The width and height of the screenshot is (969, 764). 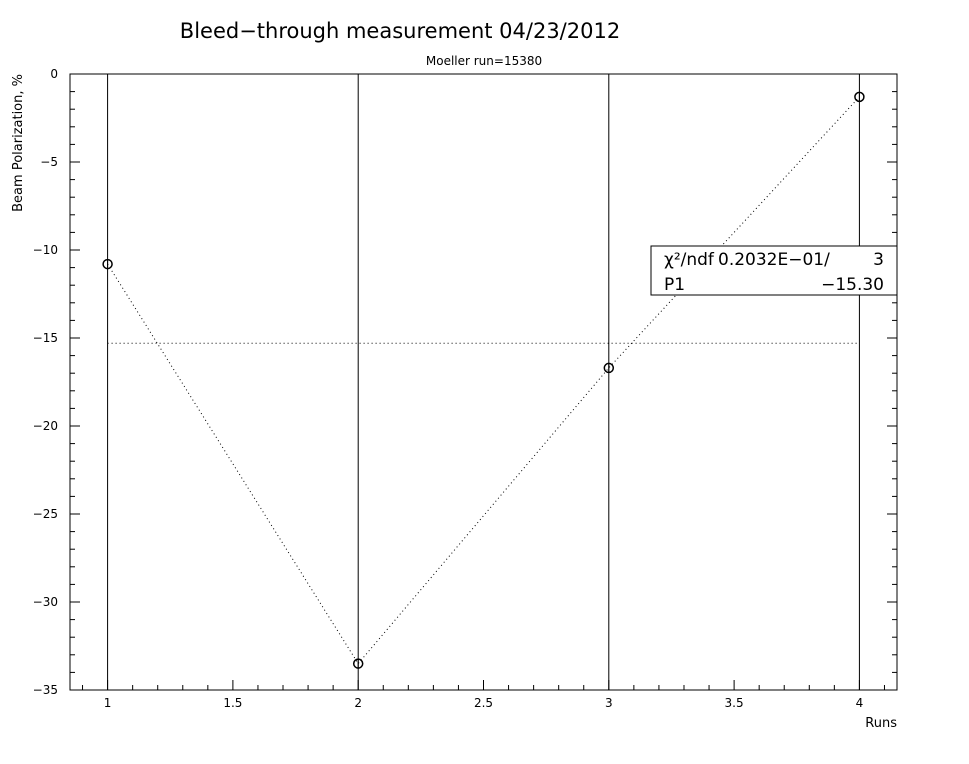 I want to click on stats-p1-value: −15.30, so click(x=852, y=285).